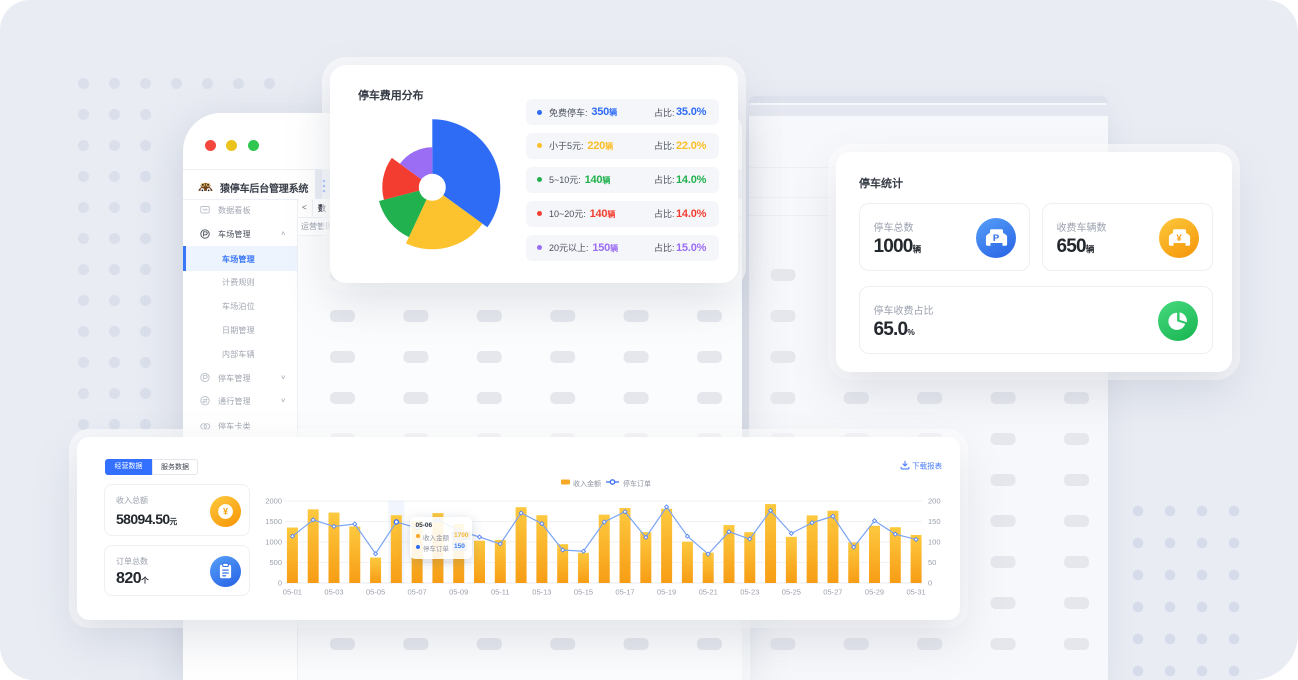 Image resolution: width=1298 pixels, height=680 pixels. Describe the element at coordinates (583, 592) in the screenshot. I see `svg-text: 05-15` at that location.